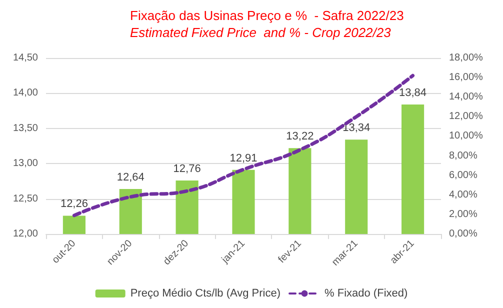 The width and height of the screenshot is (503, 308). What do you see at coordinates (244, 158) in the screenshot?
I see `data-label: 12,91` at bounding box center [244, 158].